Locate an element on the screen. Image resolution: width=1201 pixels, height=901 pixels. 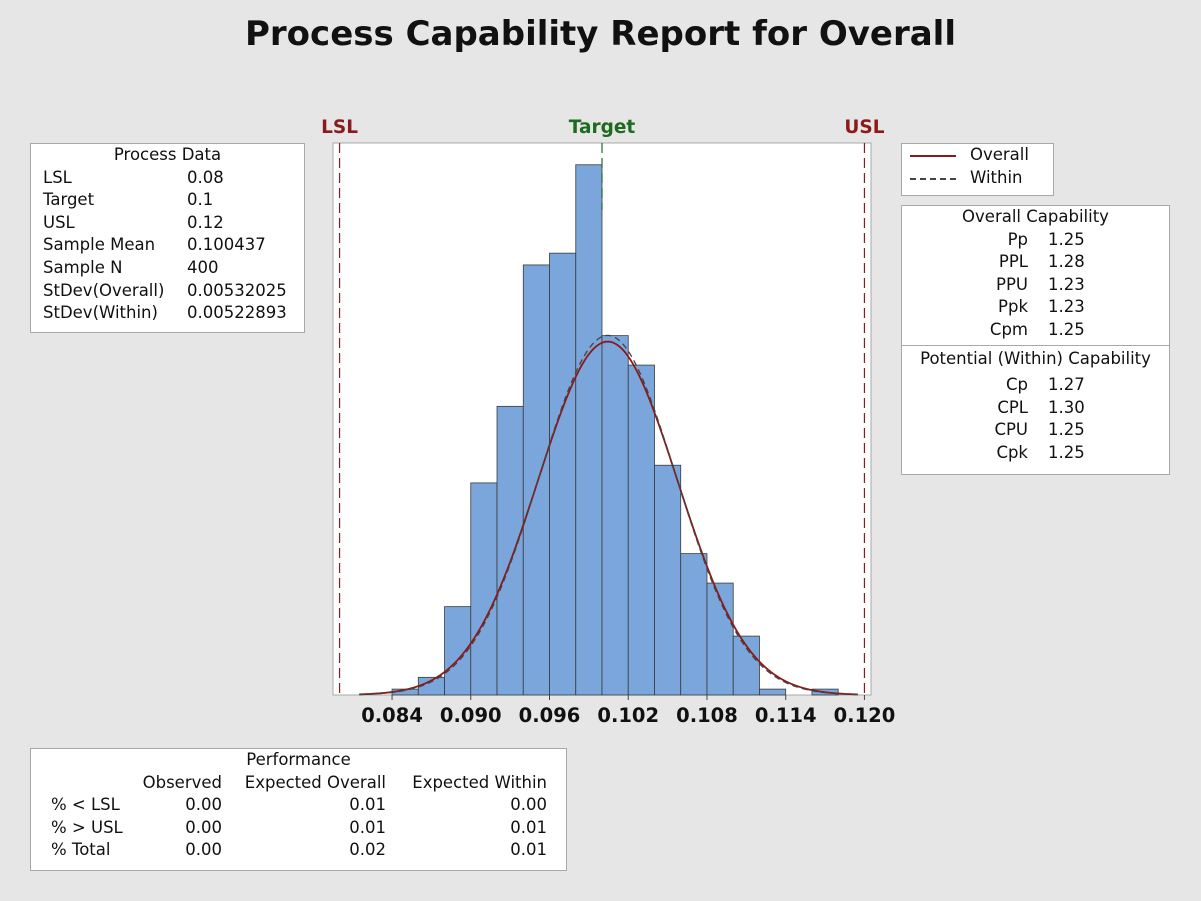
dashed-line-swatch is located at coordinates (933, 179).